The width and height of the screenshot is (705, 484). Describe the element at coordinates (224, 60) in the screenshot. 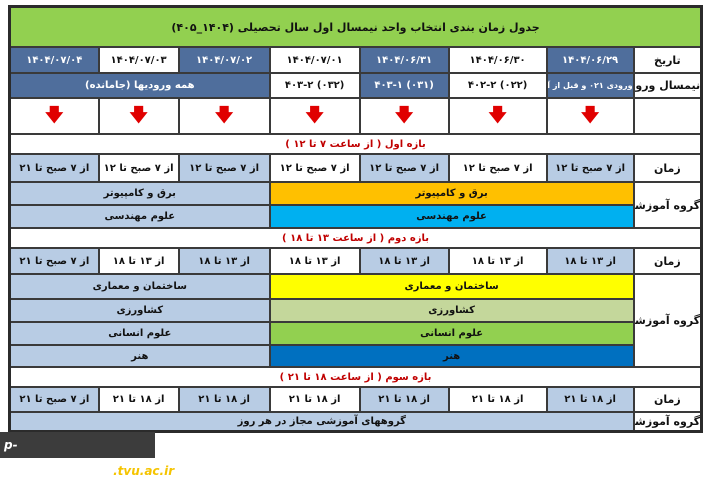

I see `date-cell: ۱۴۰۴/۰۷/۰۲` at that location.